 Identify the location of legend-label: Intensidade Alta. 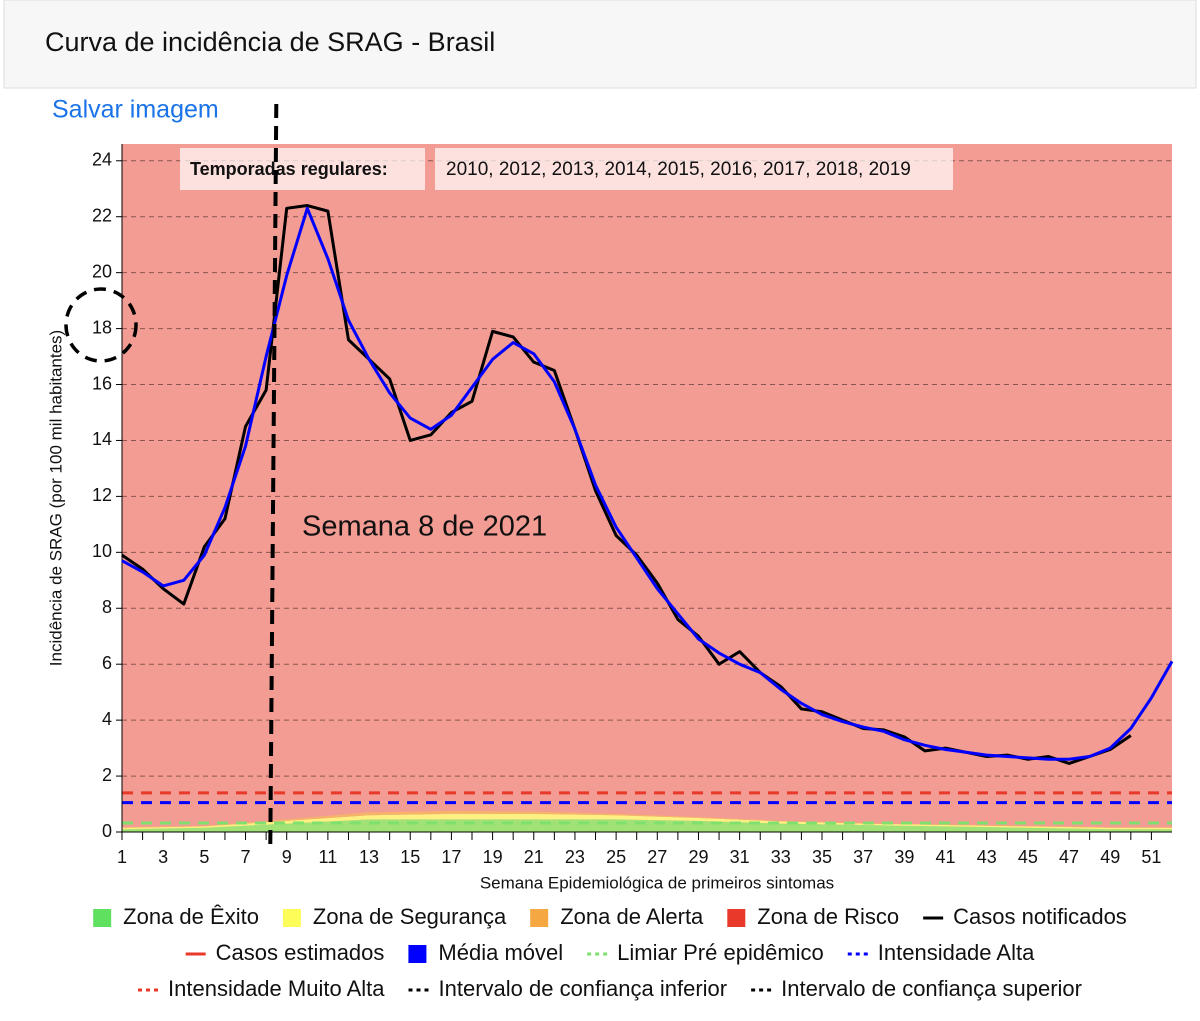
(956, 952).